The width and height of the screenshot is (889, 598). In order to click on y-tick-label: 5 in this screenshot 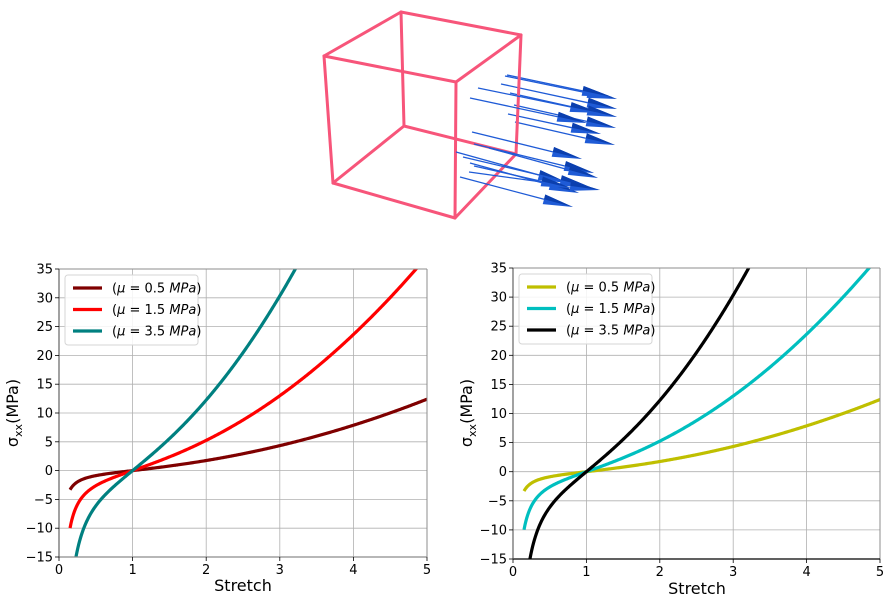, I will do `click(503, 443)`.